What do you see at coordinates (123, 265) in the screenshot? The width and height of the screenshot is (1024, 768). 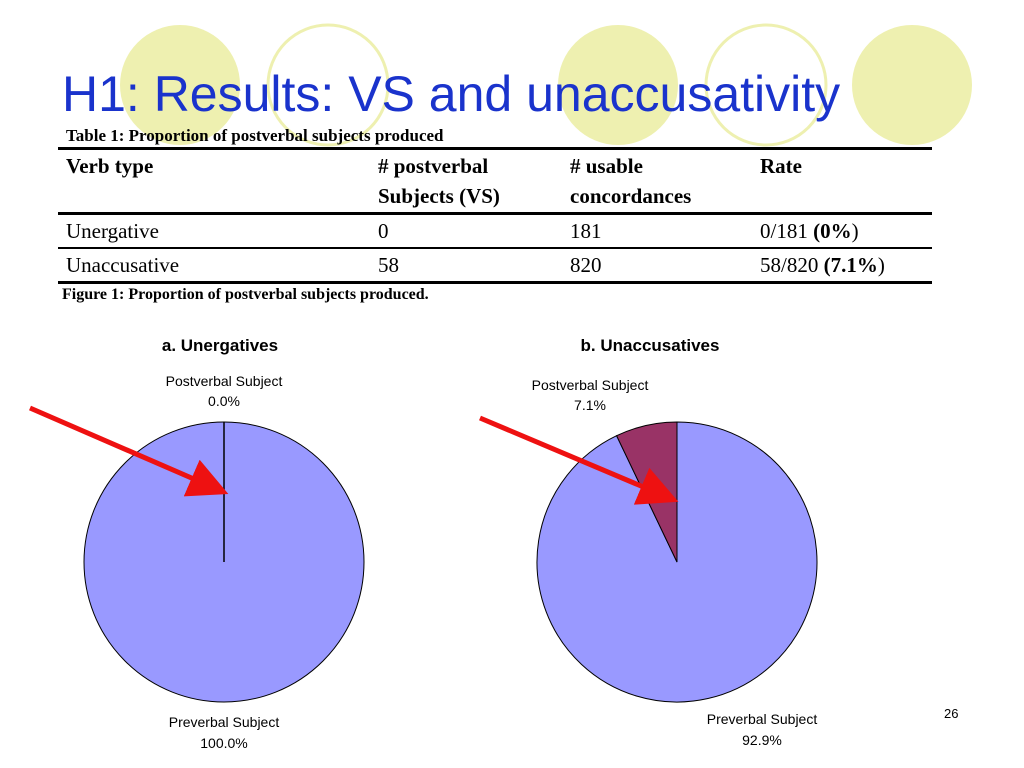 I see `cell-verb-type: Unaccusative` at bounding box center [123, 265].